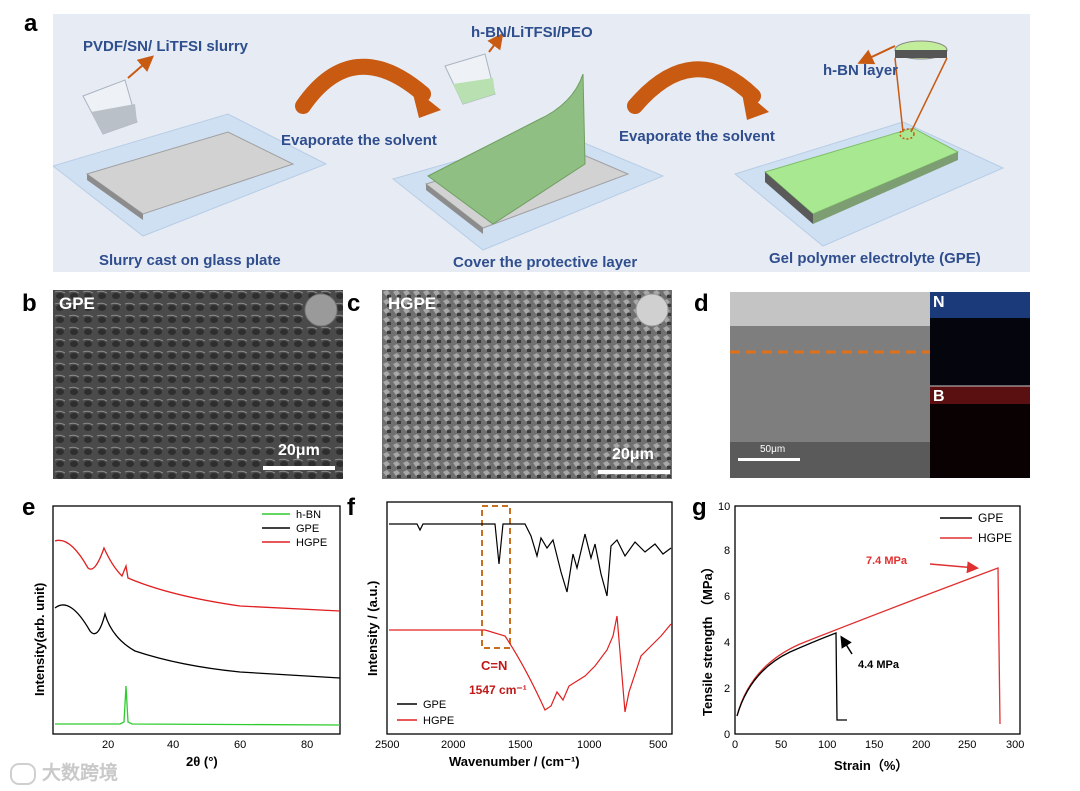 The width and height of the screenshot is (1080, 791). What do you see at coordinates (108, 745) in the screenshot?
I see `tick-e-x-1: 20` at bounding box center [108, 745].